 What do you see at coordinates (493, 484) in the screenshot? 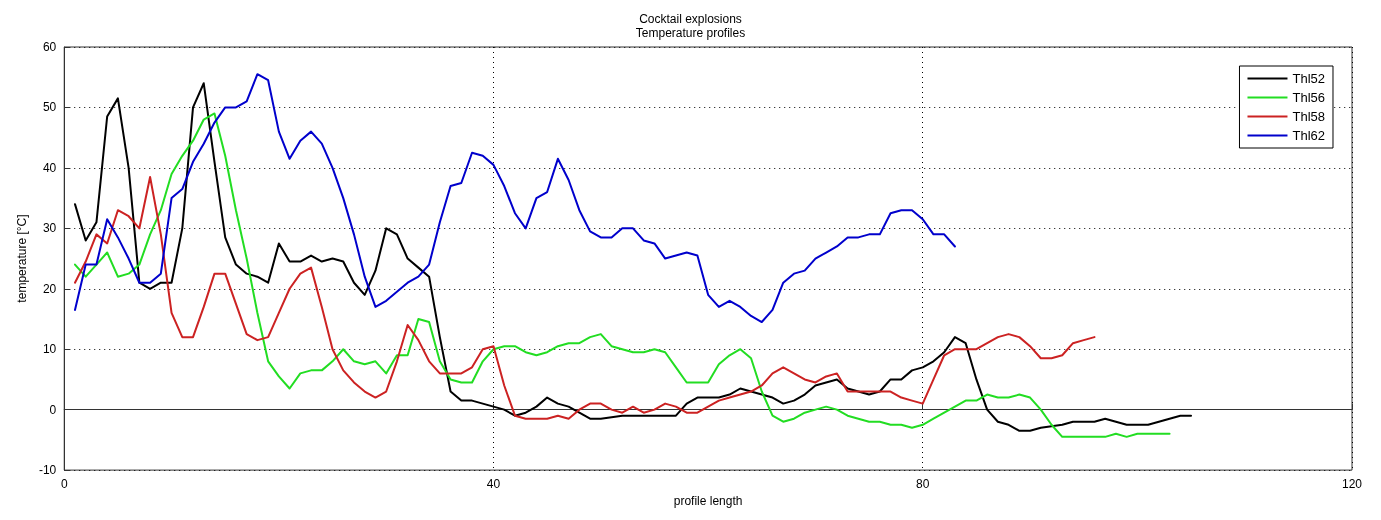
I see `x-tick-label: 40` at bounding box center [493, 484].